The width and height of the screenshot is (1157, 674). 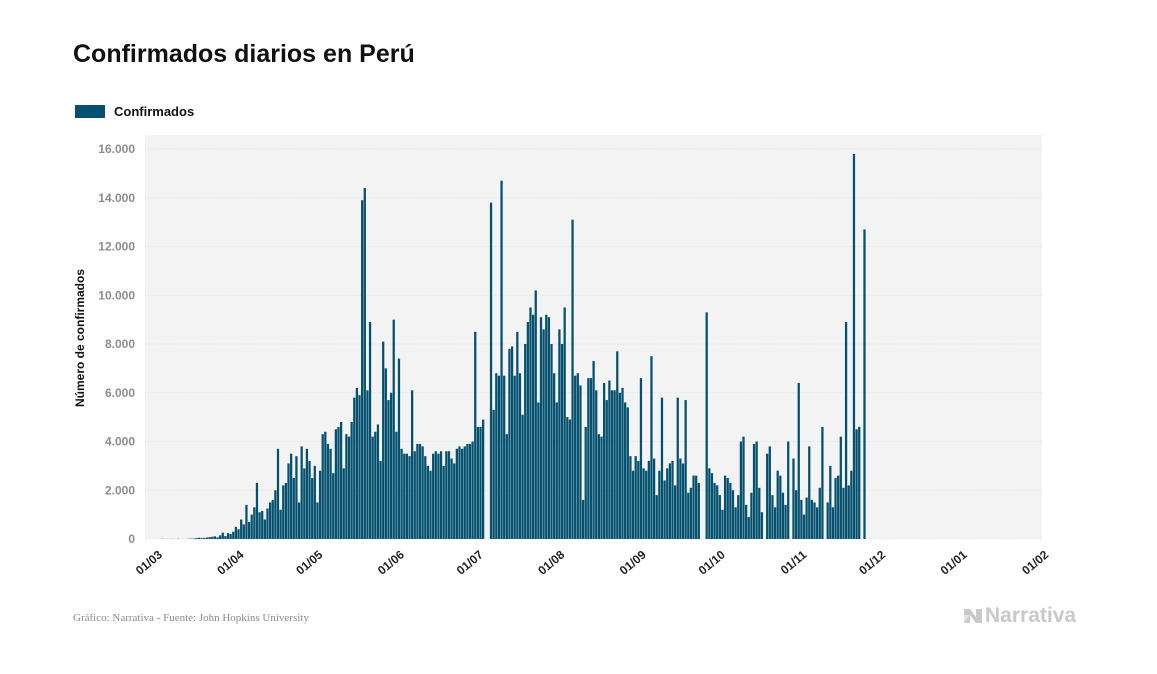 What do you see at coordinates (230, 562) in the screenshot?
I see `x-tick-label: 01/04` at bounding box center [230, 562].